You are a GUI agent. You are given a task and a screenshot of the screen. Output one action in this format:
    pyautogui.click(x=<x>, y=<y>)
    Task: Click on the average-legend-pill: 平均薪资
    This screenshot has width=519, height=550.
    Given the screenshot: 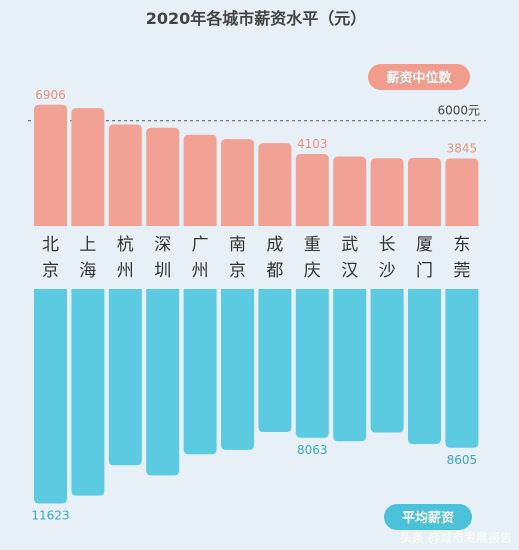 What is the action you would take?
    pyautogui.click(x=428, y=517)
    